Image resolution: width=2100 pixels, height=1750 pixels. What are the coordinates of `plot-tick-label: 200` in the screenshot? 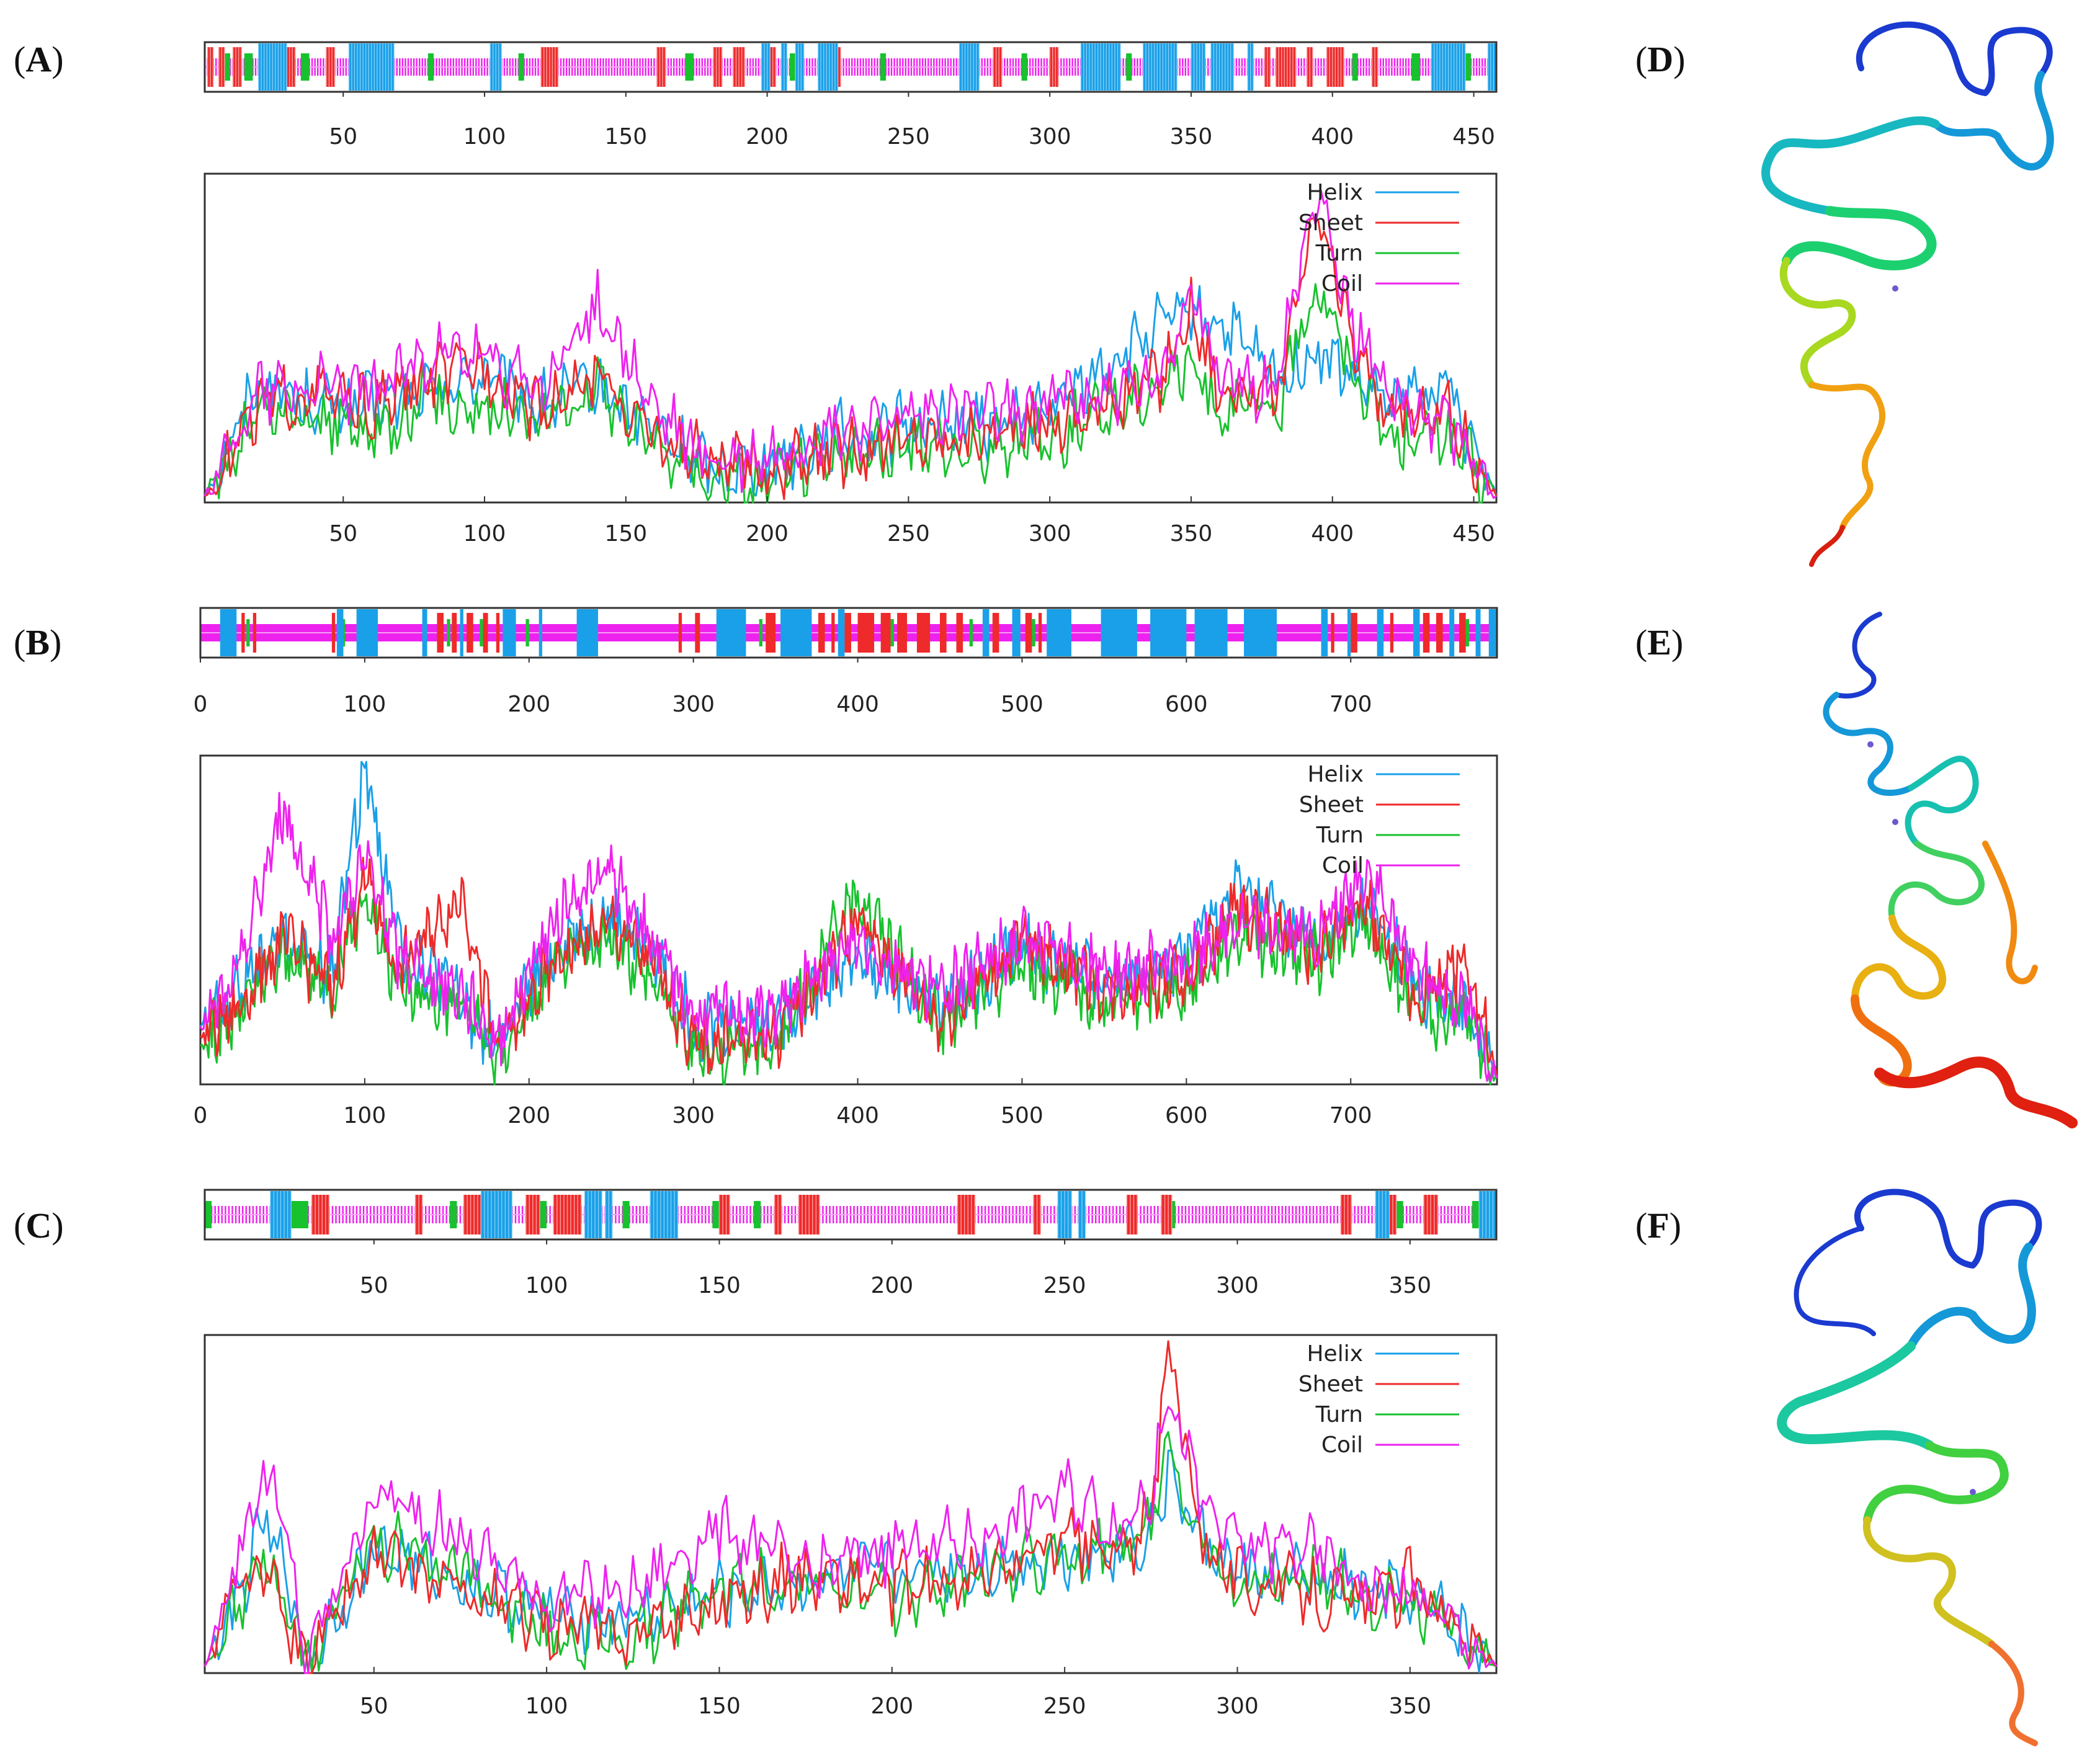 It's located at (528, 1115).